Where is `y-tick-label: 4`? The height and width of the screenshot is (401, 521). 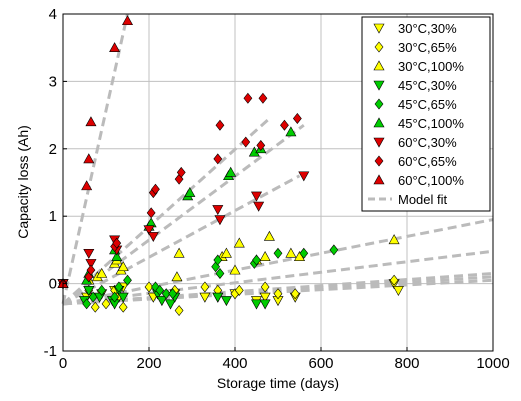 y-tick-label: 4 is located at coordinates (53, 14).